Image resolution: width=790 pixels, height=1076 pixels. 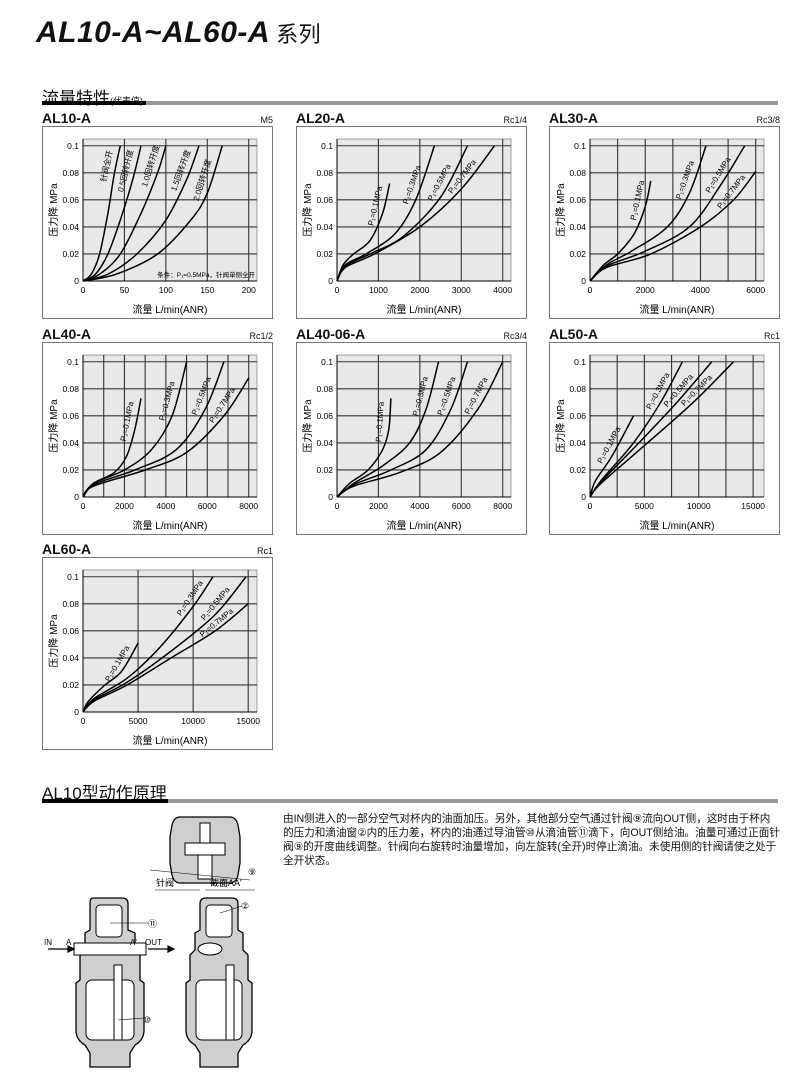 What do you see at coordinates (266, 120) in the screenshot?
I see `port-size: M5` at bounding box center [266, 120].